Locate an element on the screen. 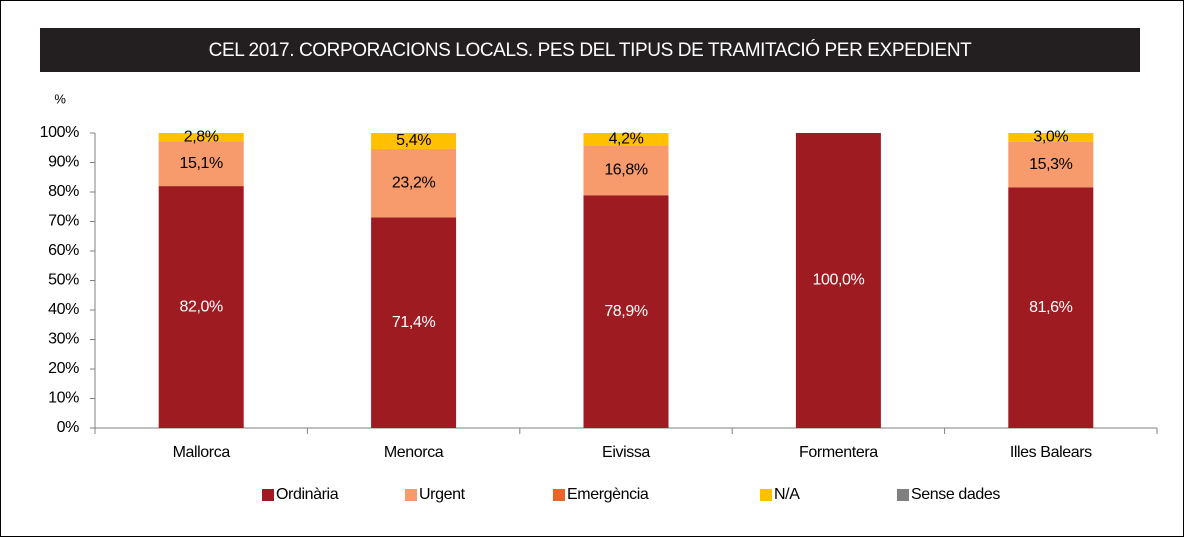 The image size is (1184, 537). x-tick-label: Illes Balears is located at coordinates (1051, 452).